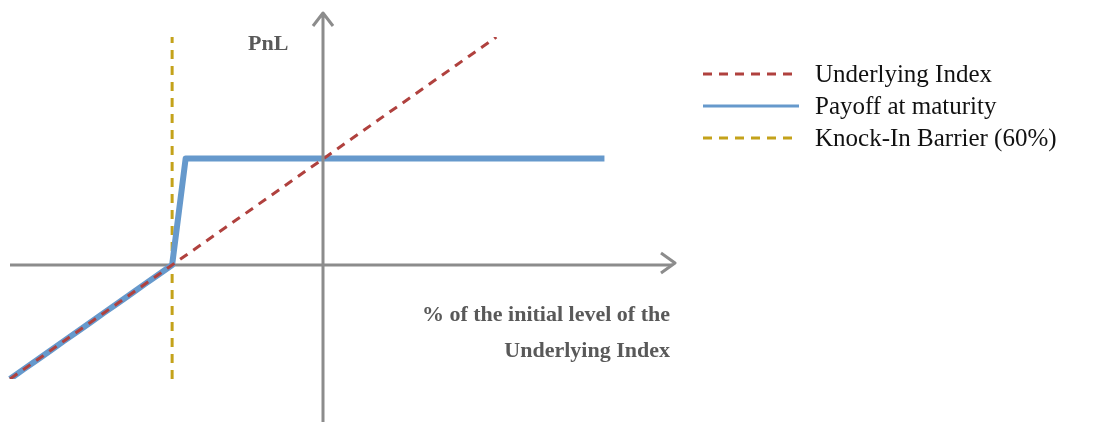 This screenshot has width=1110, height=424. I want to click on legend-label: Underlying Index, so click(904, 74).